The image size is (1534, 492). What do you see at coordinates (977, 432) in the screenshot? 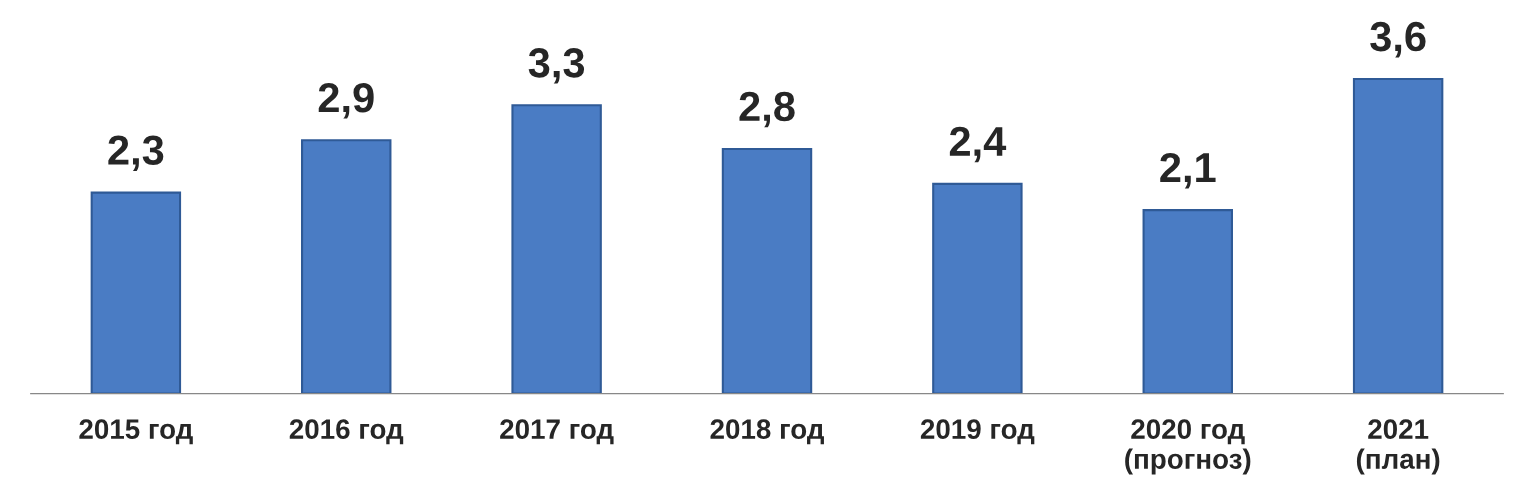
I see `x-tick-label: 2019 год` at bounding box center [977, 432].